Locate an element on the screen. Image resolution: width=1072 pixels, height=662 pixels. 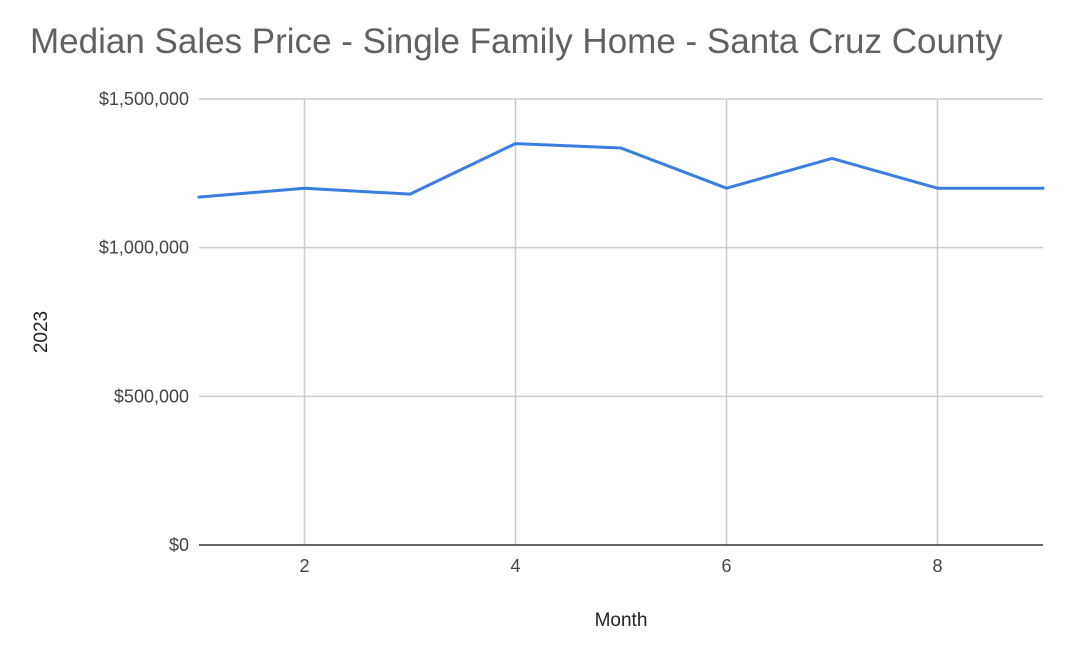
y-tick-label: $500,000 is located at coordinates (151, 396).